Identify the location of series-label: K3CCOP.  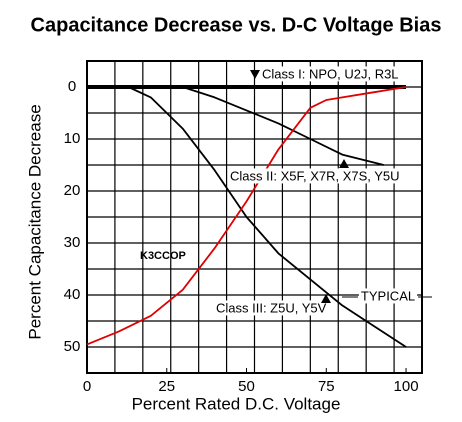
(163, 256).